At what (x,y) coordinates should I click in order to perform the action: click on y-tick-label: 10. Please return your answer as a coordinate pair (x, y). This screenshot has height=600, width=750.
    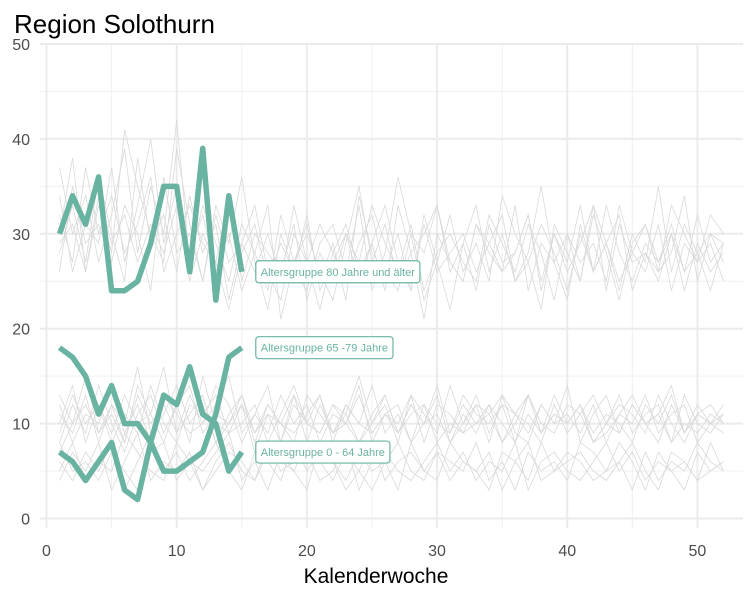
    Looking at the image, I should click on (21, 425).